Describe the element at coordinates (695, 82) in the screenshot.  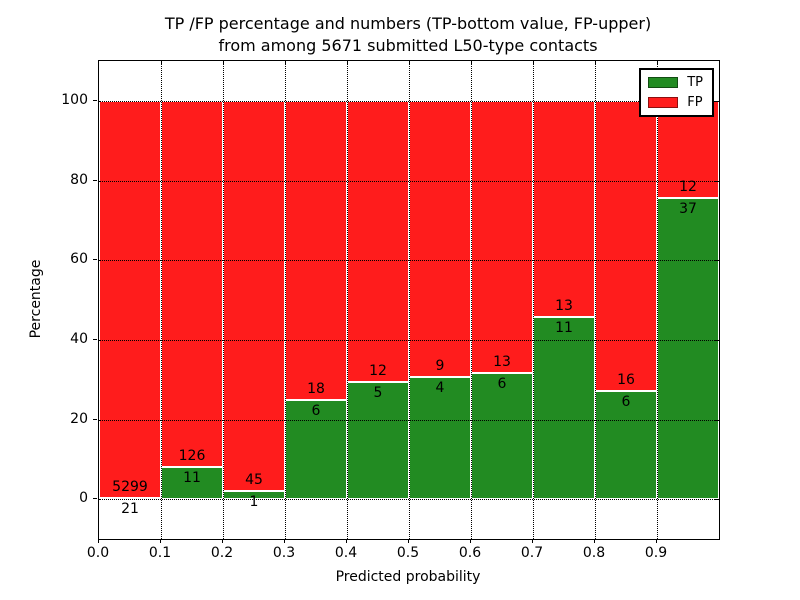
I see `legend-label-tp: TP` at that location.